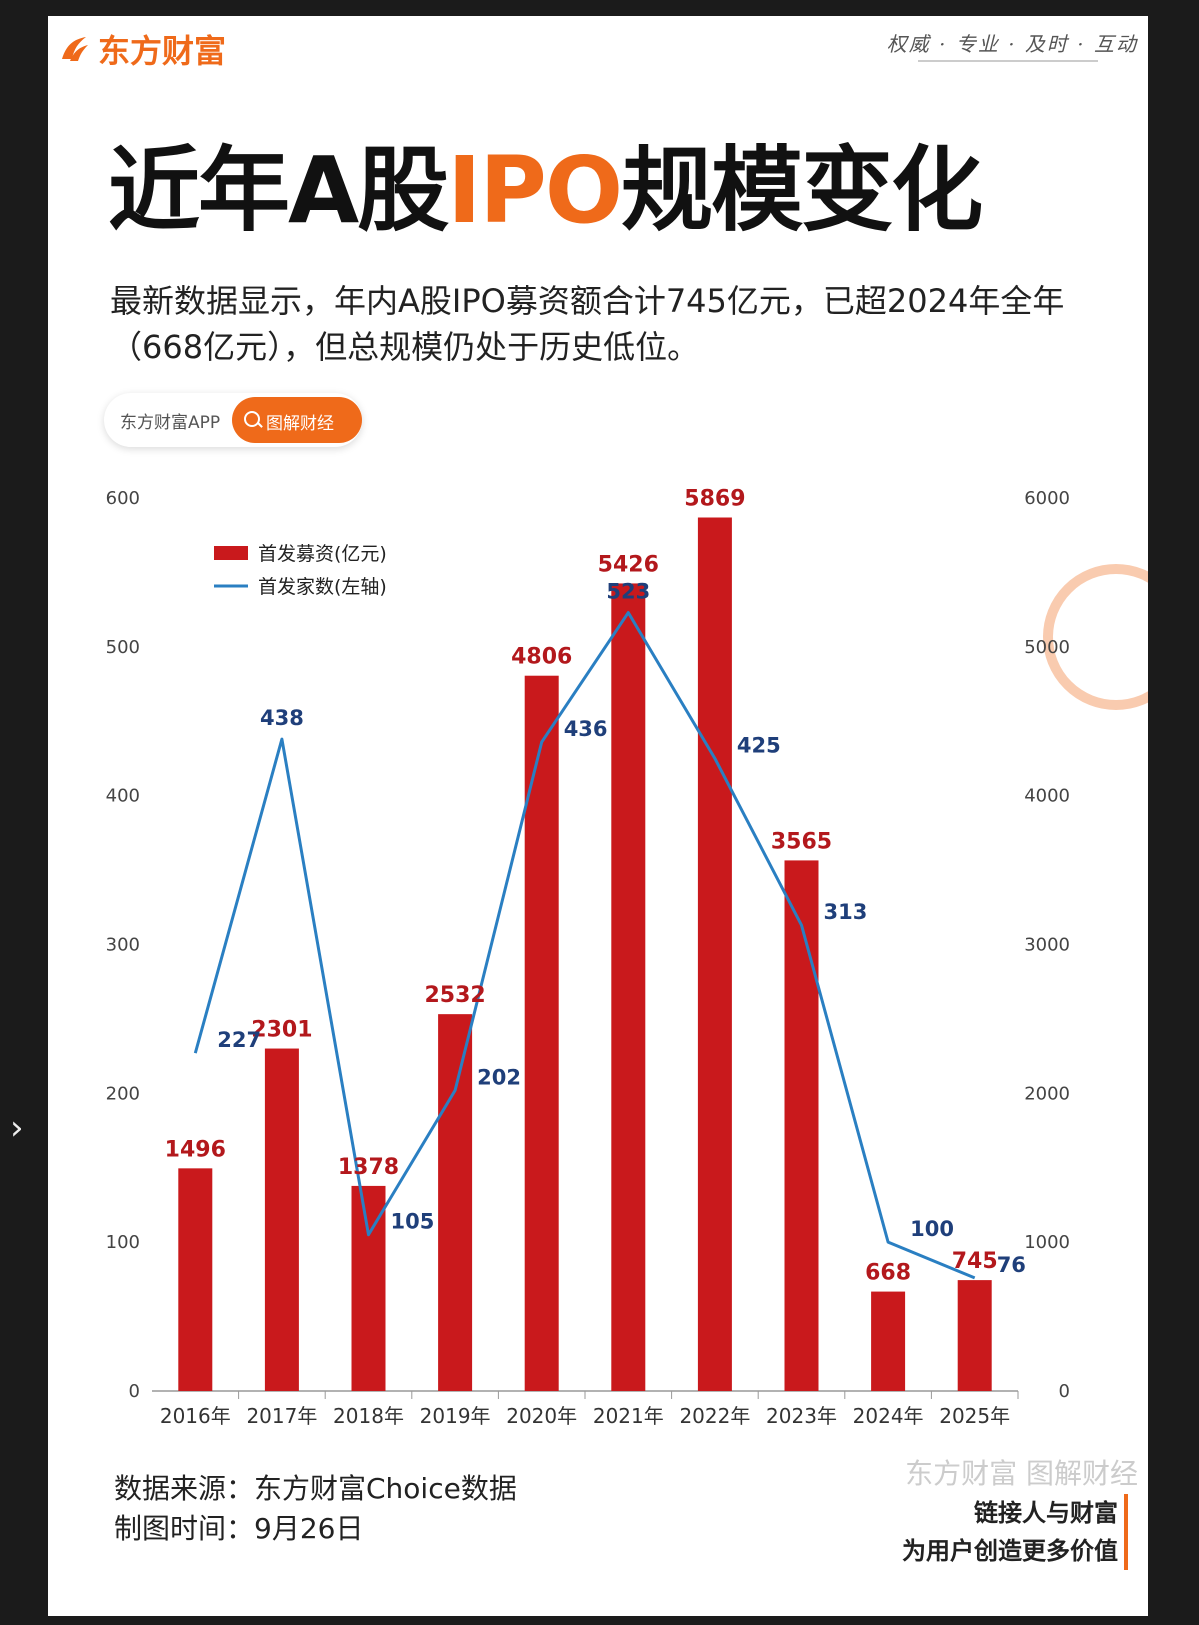 This screenshot has height=1625, width=1199. I want to click on footer-watermark: 东方财富 图解财经, so click(1021, 1473).